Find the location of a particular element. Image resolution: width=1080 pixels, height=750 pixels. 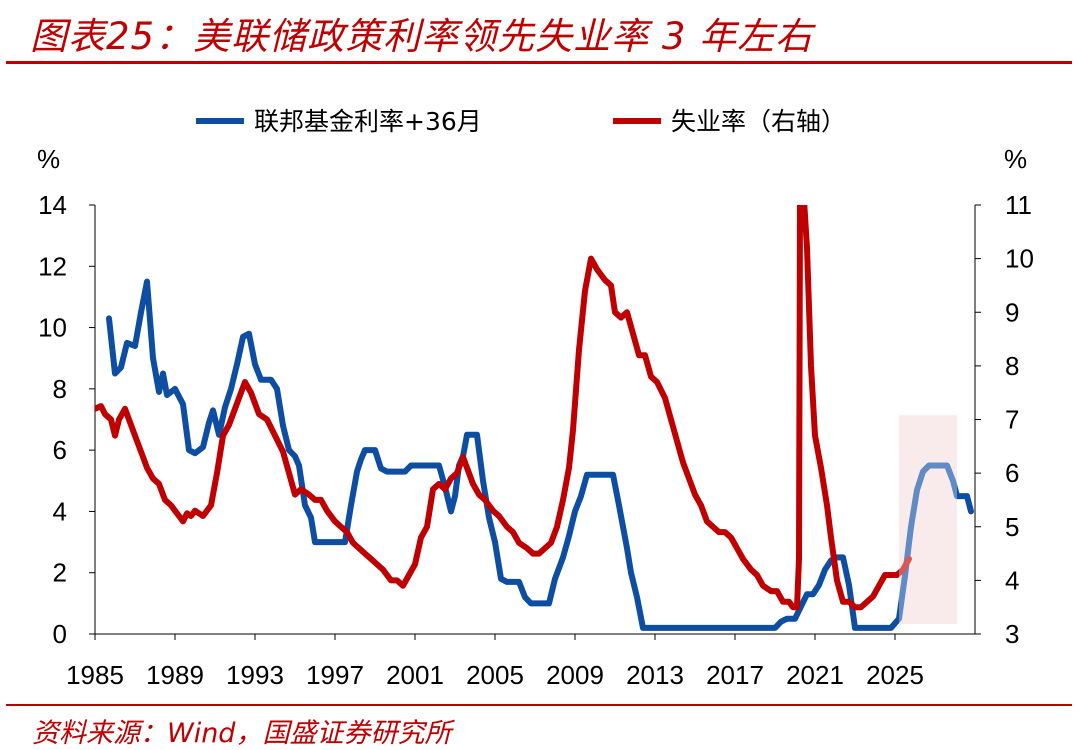

left-tick-label: 12 is located at coordinates (52, 266).